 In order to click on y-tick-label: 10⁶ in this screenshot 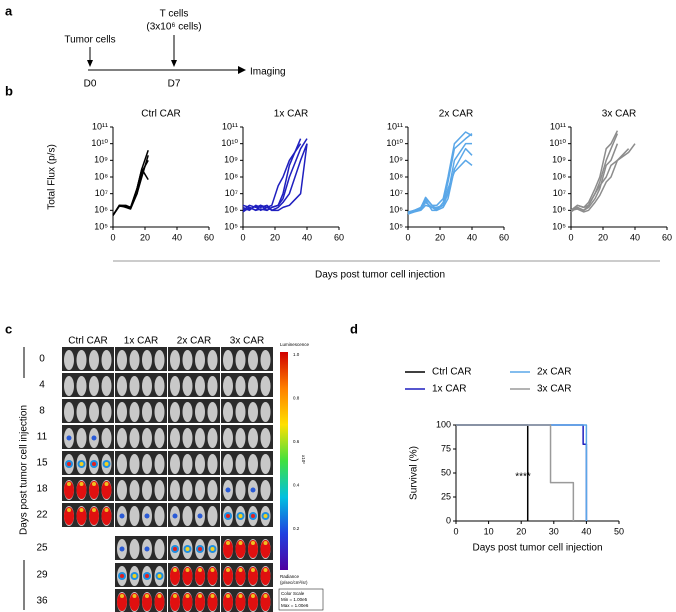, I will do `click(396, 210)`.